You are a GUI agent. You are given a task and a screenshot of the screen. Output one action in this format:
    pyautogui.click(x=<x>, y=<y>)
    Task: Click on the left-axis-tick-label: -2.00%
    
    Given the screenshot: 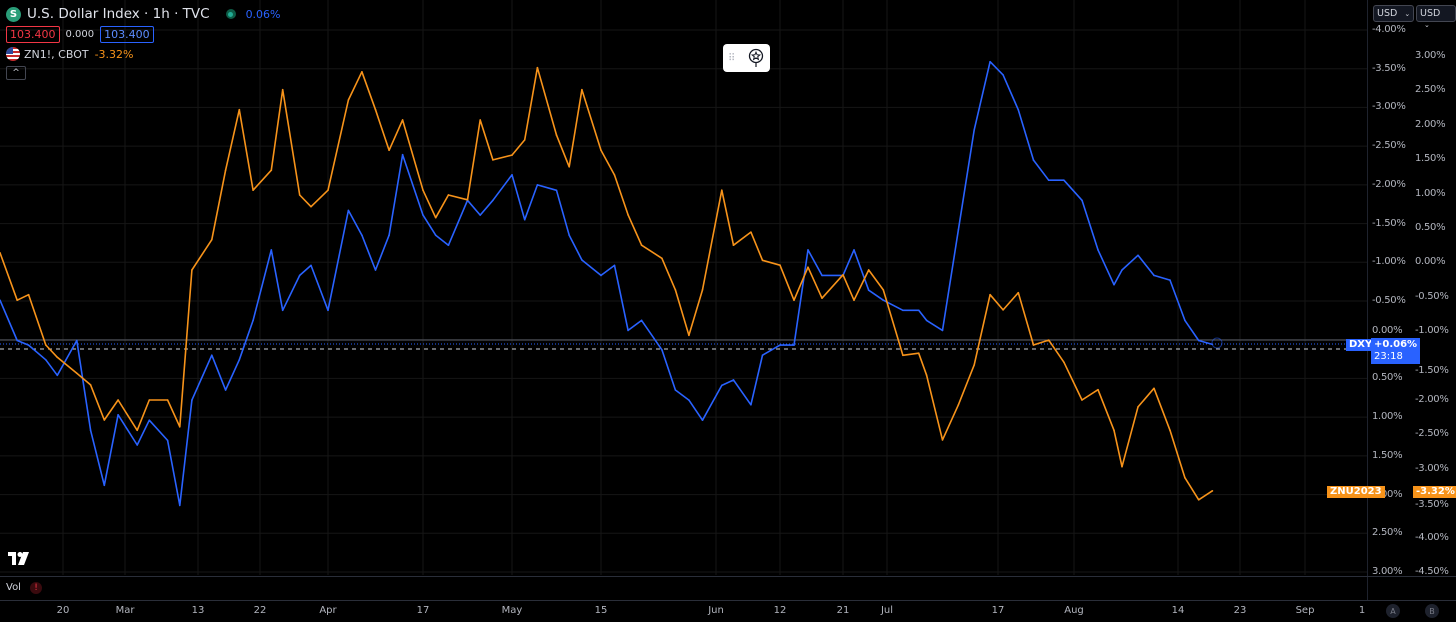 What is the action you would take?
    pyautogui.click(x=1389, y=184)
    